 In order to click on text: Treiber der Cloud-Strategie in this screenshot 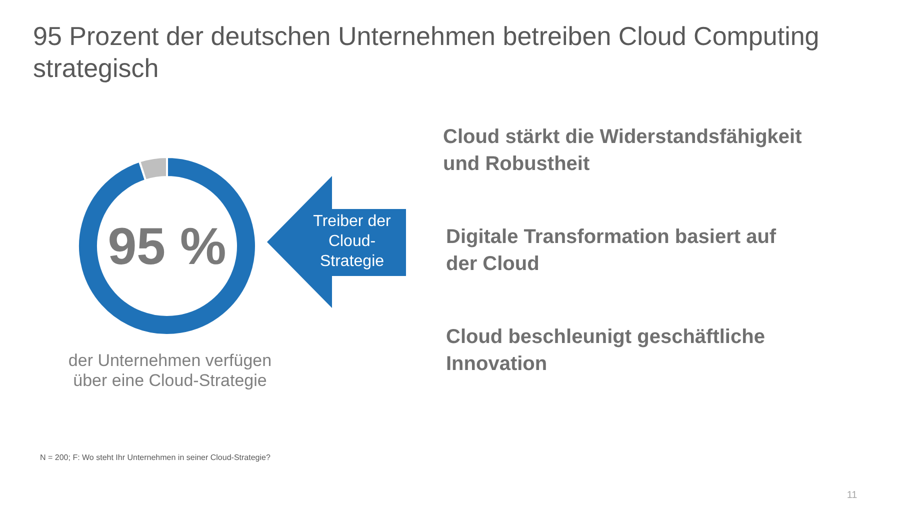, I will do `click(352, 241)`.